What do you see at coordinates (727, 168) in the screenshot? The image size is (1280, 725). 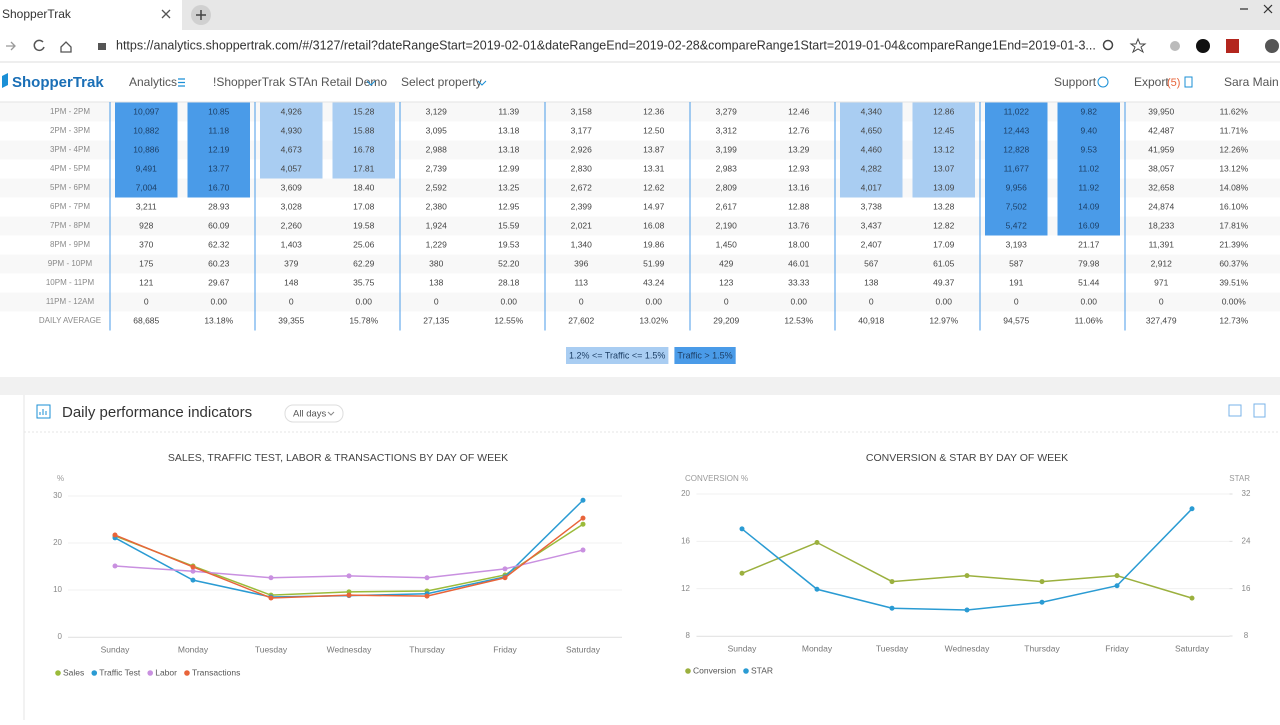 I see `table-cell: 2,983` at bounding box center [727, 168].